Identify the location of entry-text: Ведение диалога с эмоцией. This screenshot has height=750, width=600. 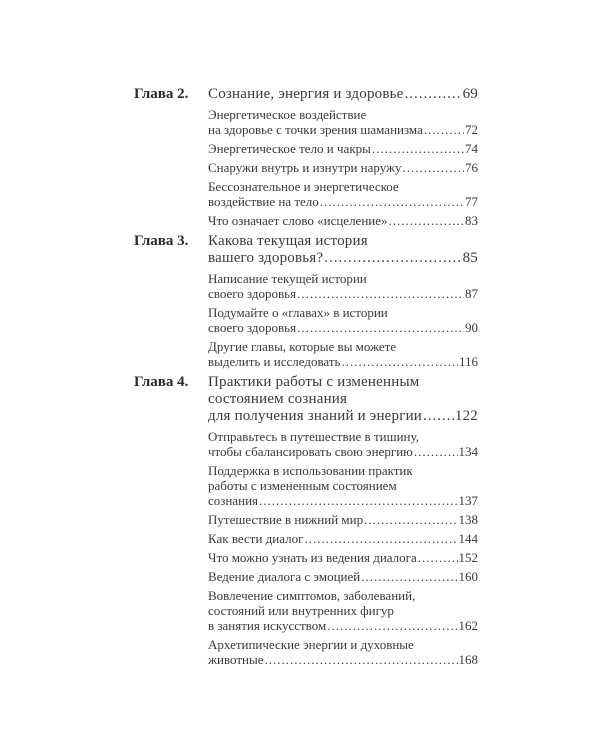
(284, 576).